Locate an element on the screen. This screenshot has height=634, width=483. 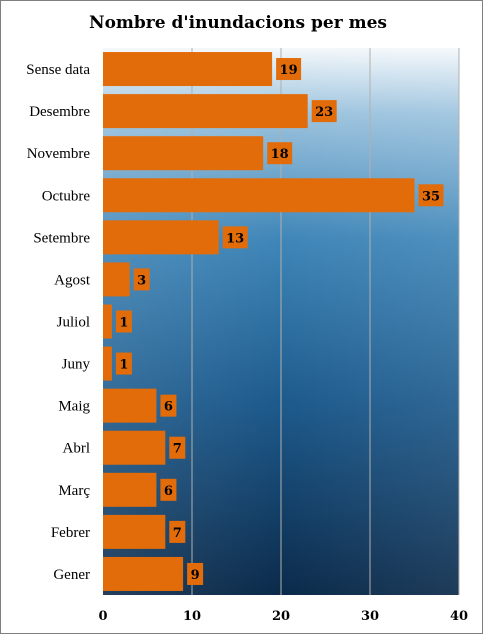
data-label: 19 is located at coordinates (289, 70).